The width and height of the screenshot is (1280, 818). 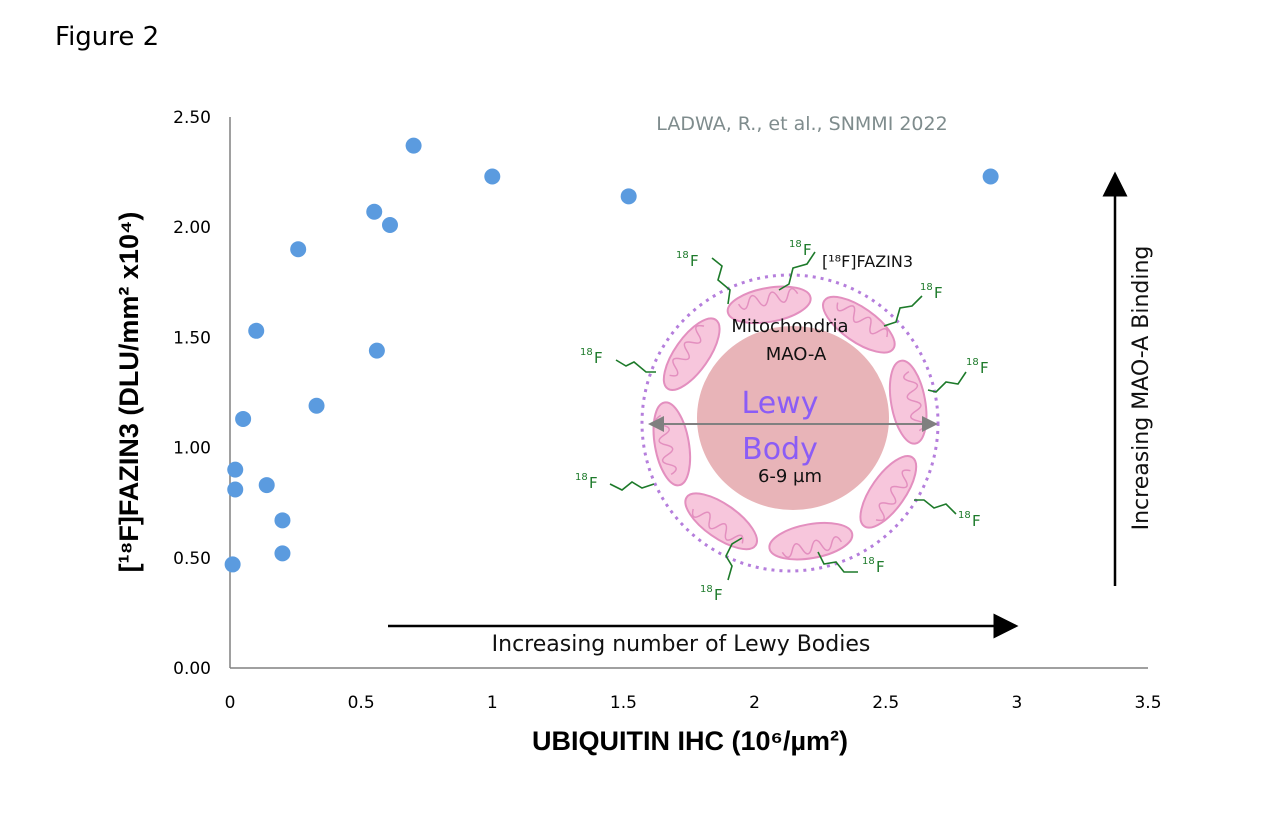 What do you see at coordinates (780, 449) in the screenshot?
I see `lewy-label-line2: Body` at bounding box center [780, 449].